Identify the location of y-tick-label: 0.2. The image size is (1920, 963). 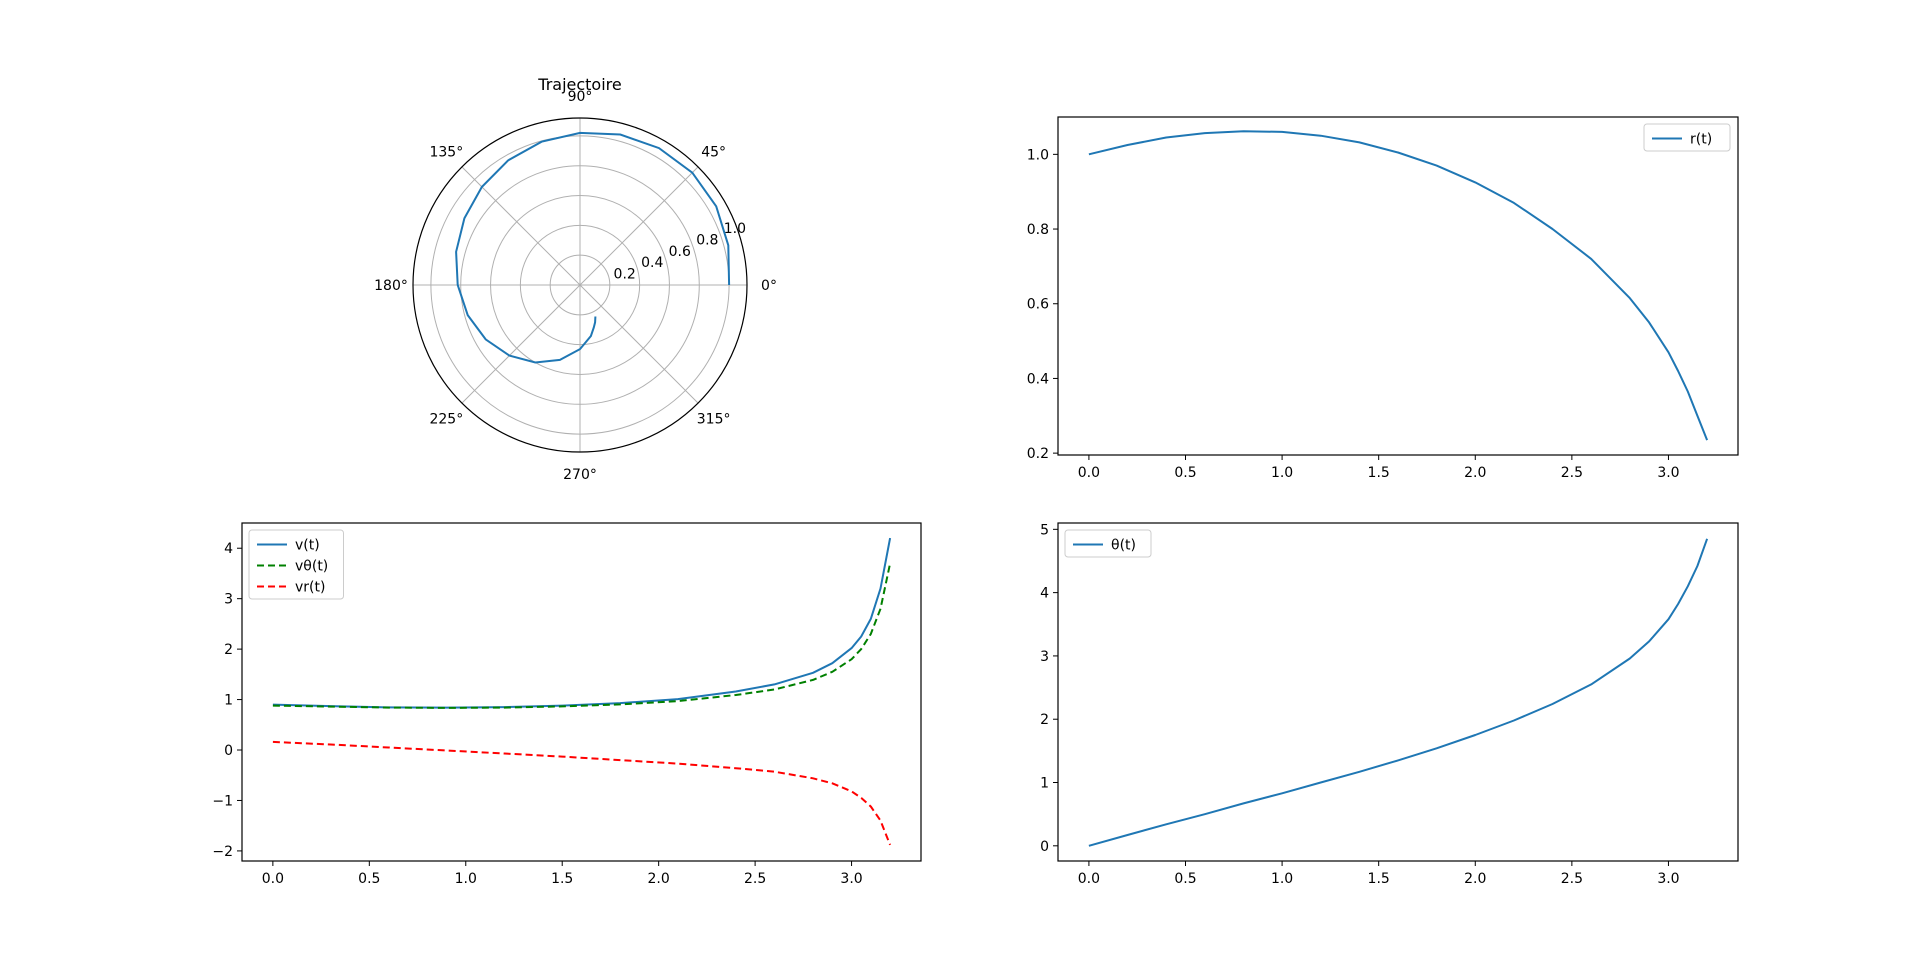
(1038, 454).